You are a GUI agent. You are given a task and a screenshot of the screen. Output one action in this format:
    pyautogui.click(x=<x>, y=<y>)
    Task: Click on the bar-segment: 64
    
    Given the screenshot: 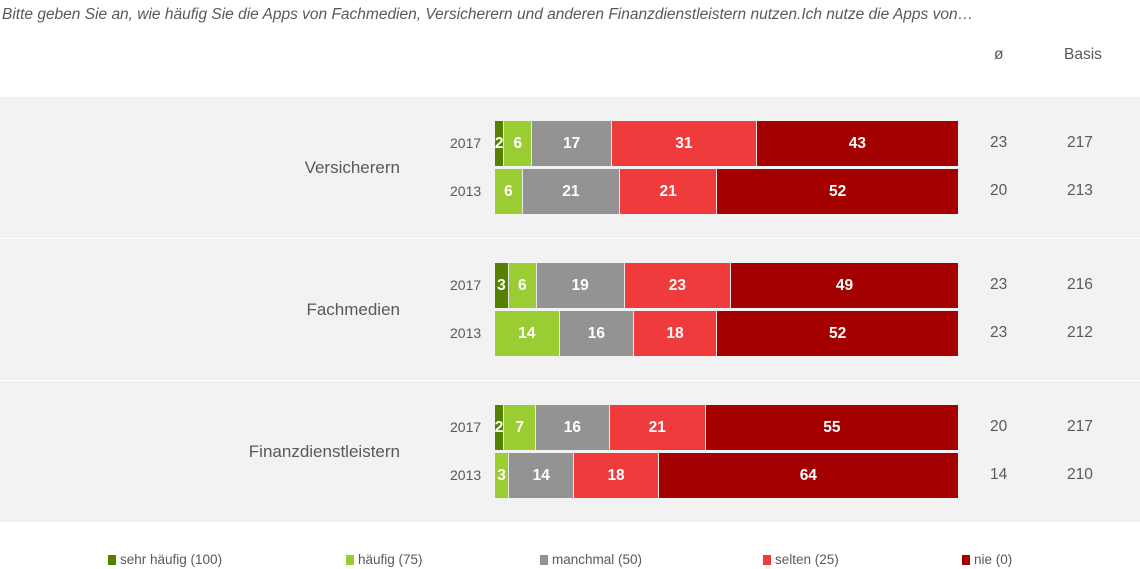 What is the action you would take?
    pyautogui.click(x=808, y=475)
    